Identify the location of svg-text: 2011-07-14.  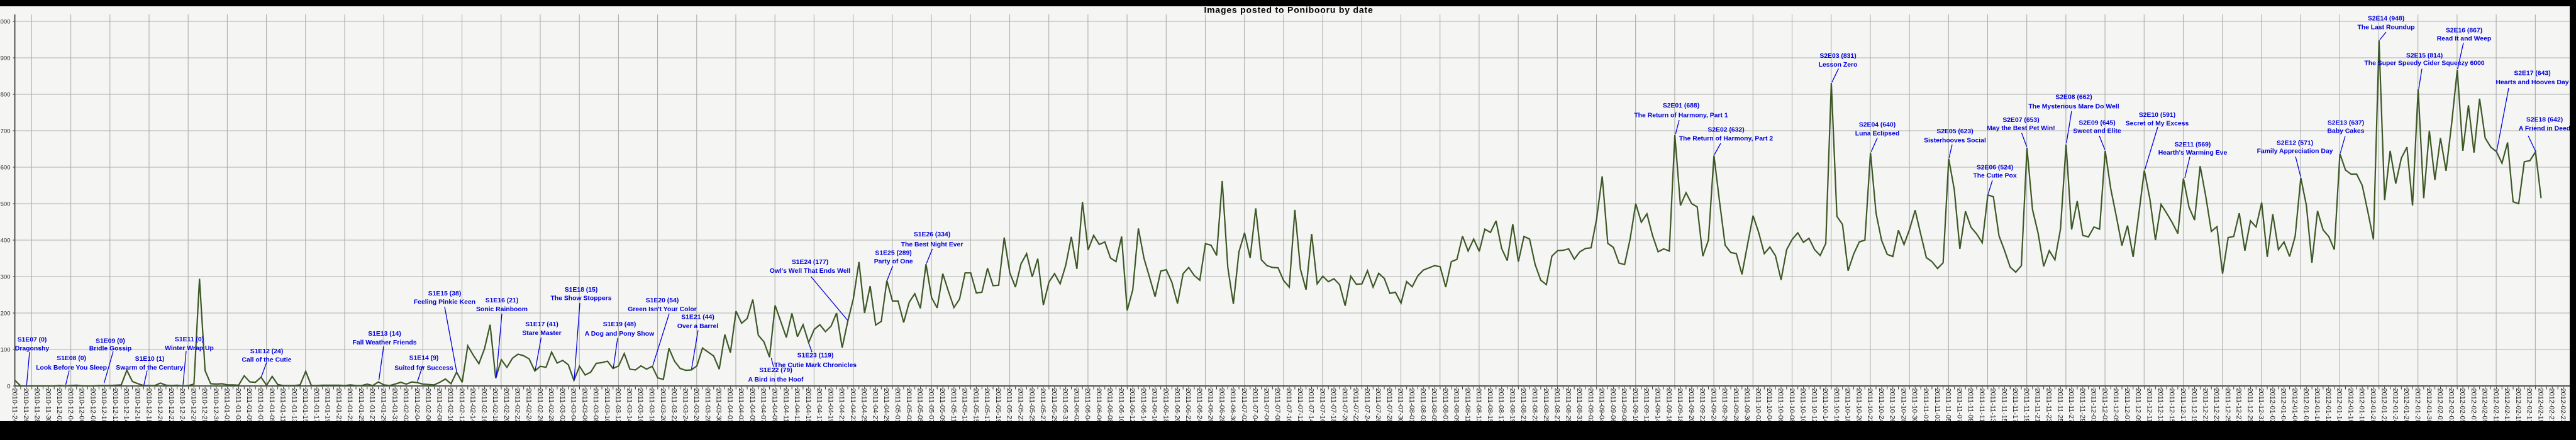
(1311, 405).